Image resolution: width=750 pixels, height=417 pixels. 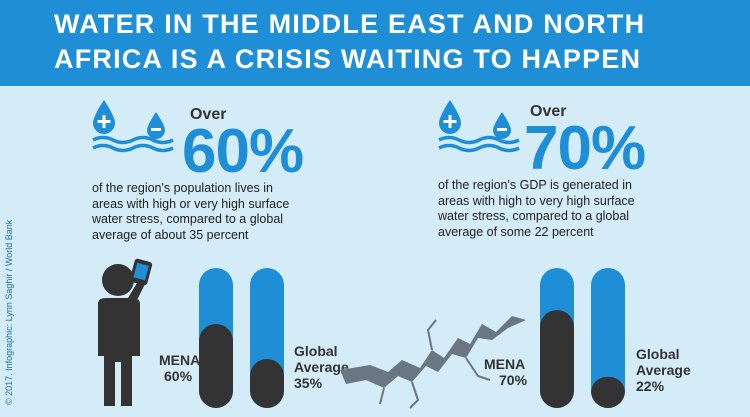 I want to click on stat2-desc-line: water stress, compared to a global, so click(x=534, y=216).